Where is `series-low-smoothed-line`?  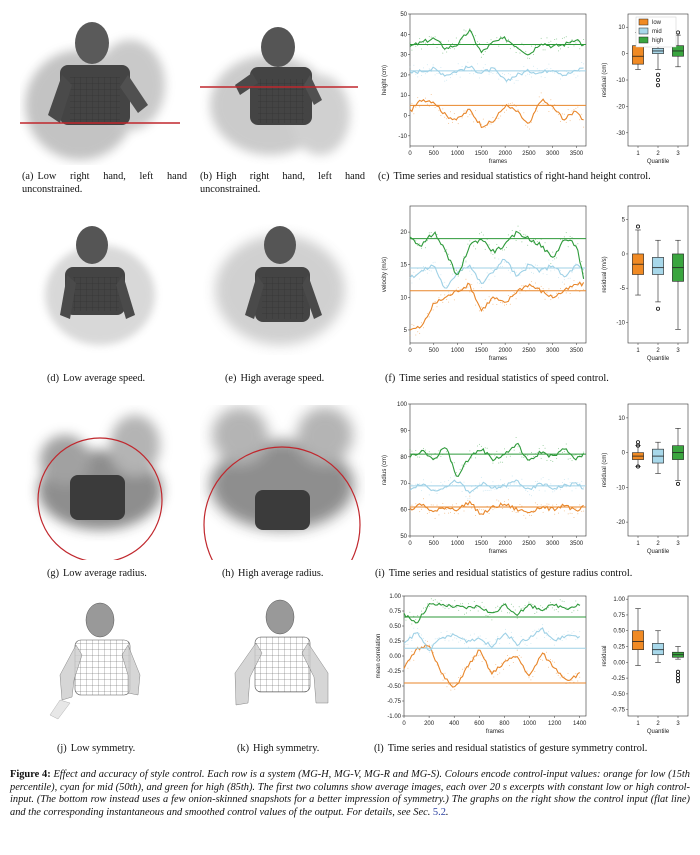 series-low-smoothed-line is located at coordinates (491, 665).